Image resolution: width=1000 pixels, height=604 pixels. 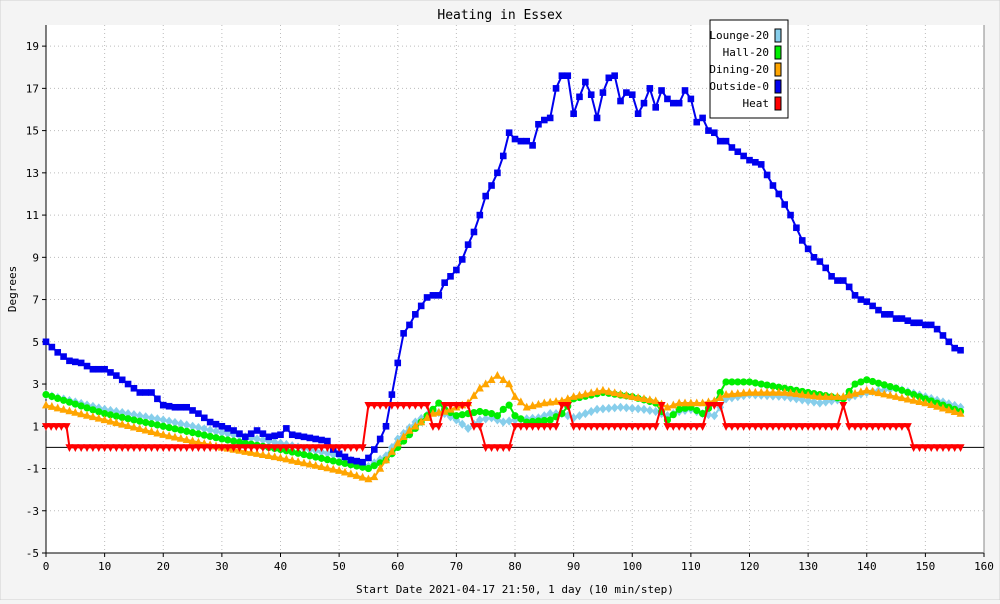 I want to click on y-tick-label: 11, so click(x=32, y=215).